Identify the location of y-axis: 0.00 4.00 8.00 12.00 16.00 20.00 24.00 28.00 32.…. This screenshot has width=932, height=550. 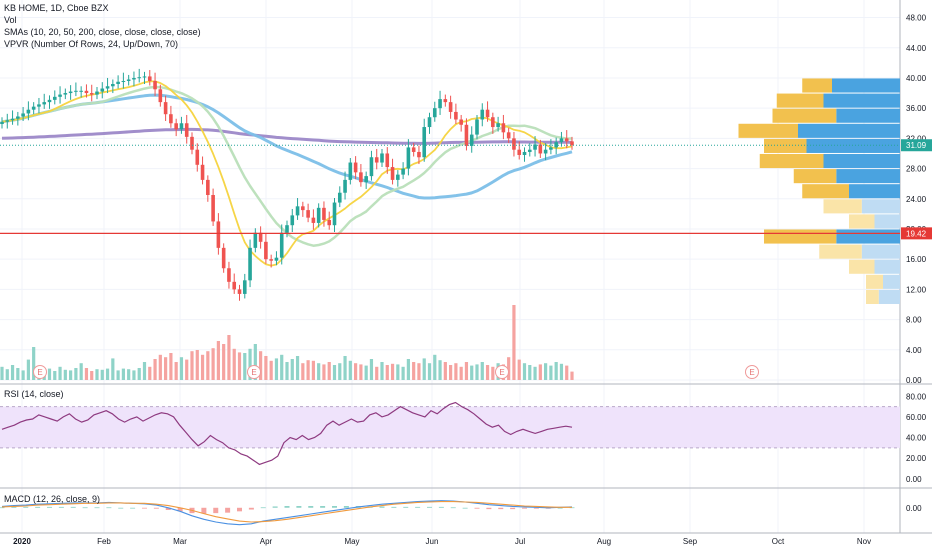
(916, 263).